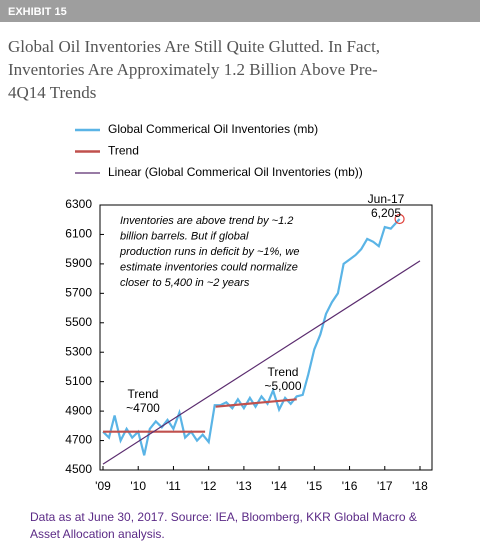 Image resolution: width=480 pixels, height=560 pixels. Describe the element at coordinates (209, 486) in the screenshot. I see `x-tick-label: '12` at that location.